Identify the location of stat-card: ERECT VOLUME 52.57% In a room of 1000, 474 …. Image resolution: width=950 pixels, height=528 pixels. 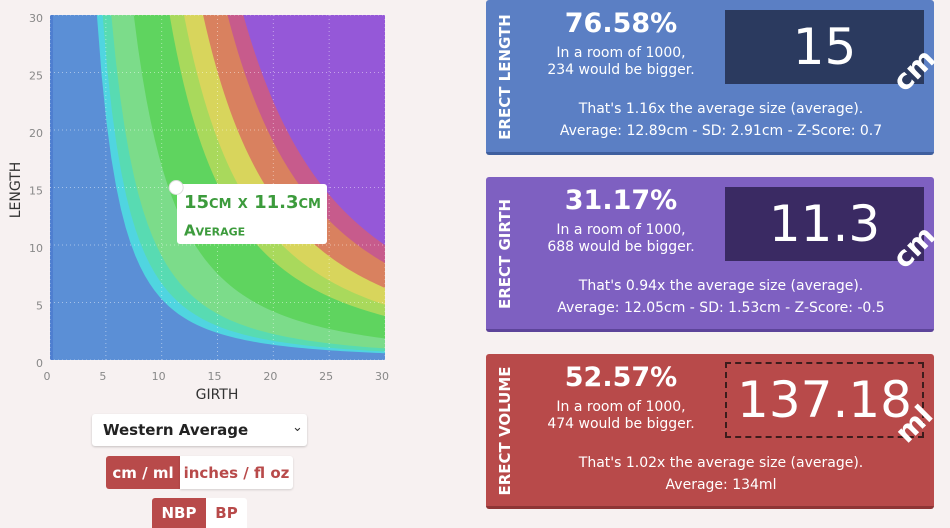
(712, 431).